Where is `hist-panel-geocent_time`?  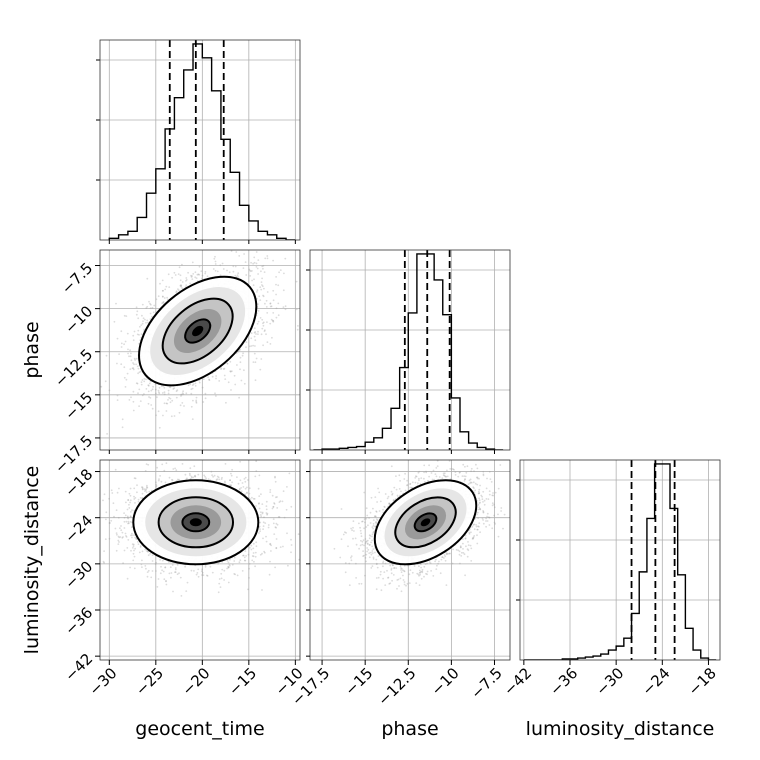 hist-panel-geocent_time is located at coordinates (198, 140).